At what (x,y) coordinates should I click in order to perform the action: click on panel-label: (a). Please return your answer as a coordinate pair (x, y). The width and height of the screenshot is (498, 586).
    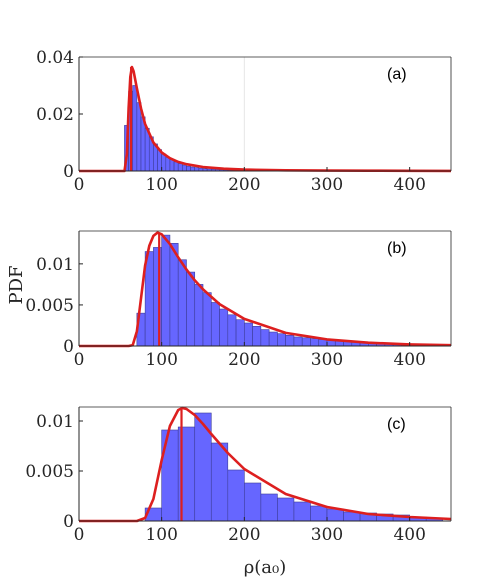
    Looking at the image, I should click on (397, 74).